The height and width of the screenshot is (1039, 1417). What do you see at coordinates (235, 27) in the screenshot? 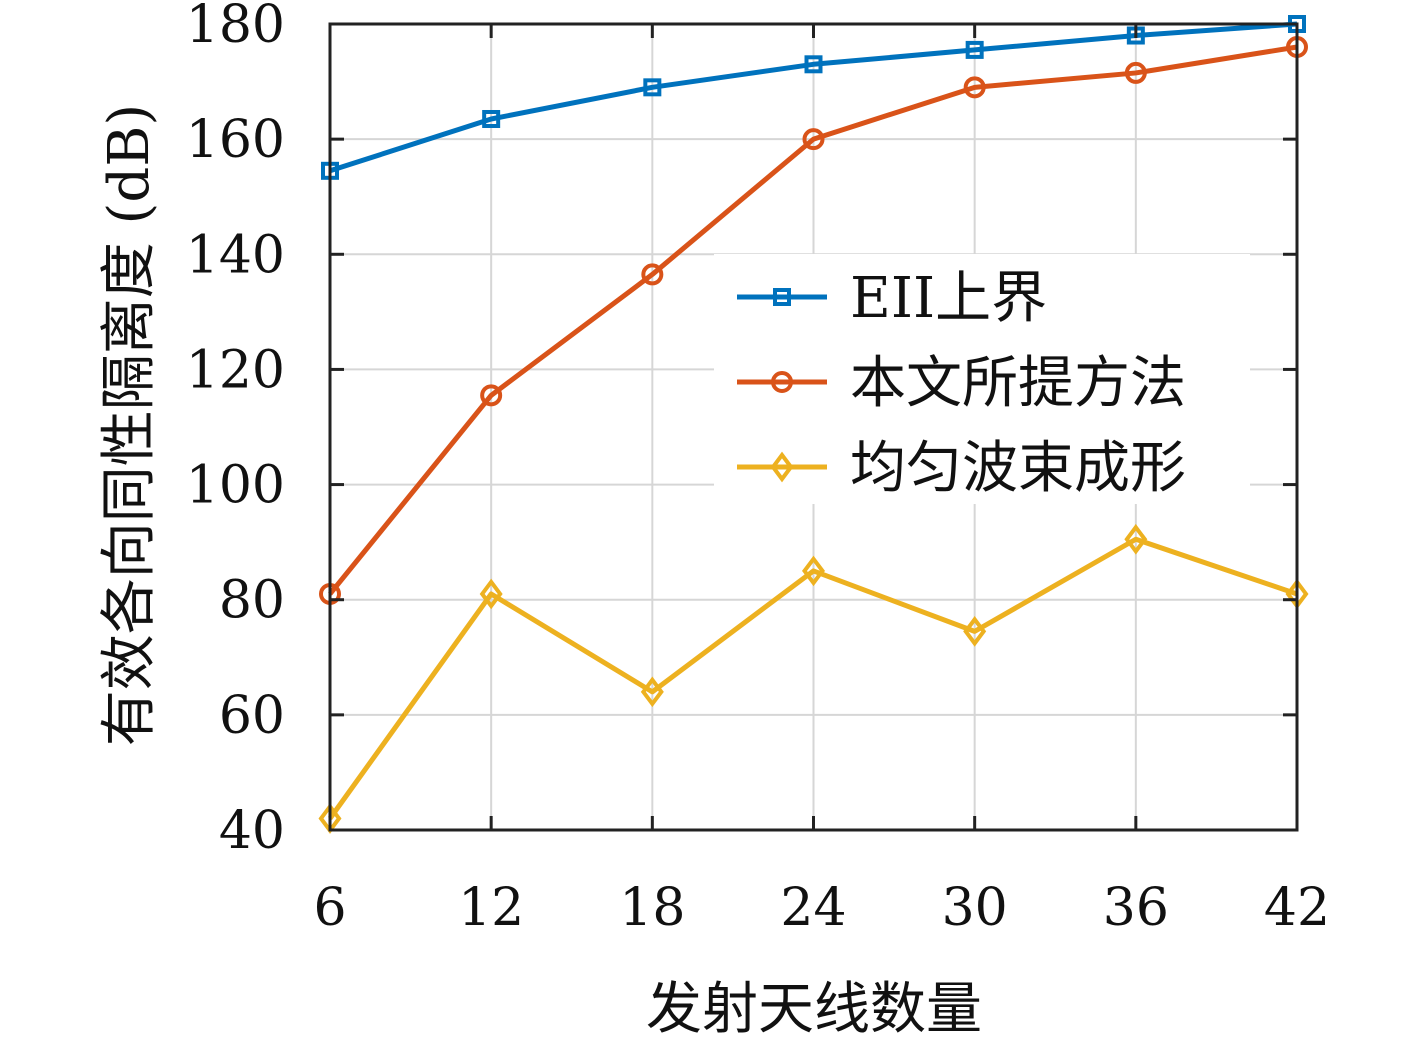
I see `y-tick-label: 180` at bounding box center [235, 27].